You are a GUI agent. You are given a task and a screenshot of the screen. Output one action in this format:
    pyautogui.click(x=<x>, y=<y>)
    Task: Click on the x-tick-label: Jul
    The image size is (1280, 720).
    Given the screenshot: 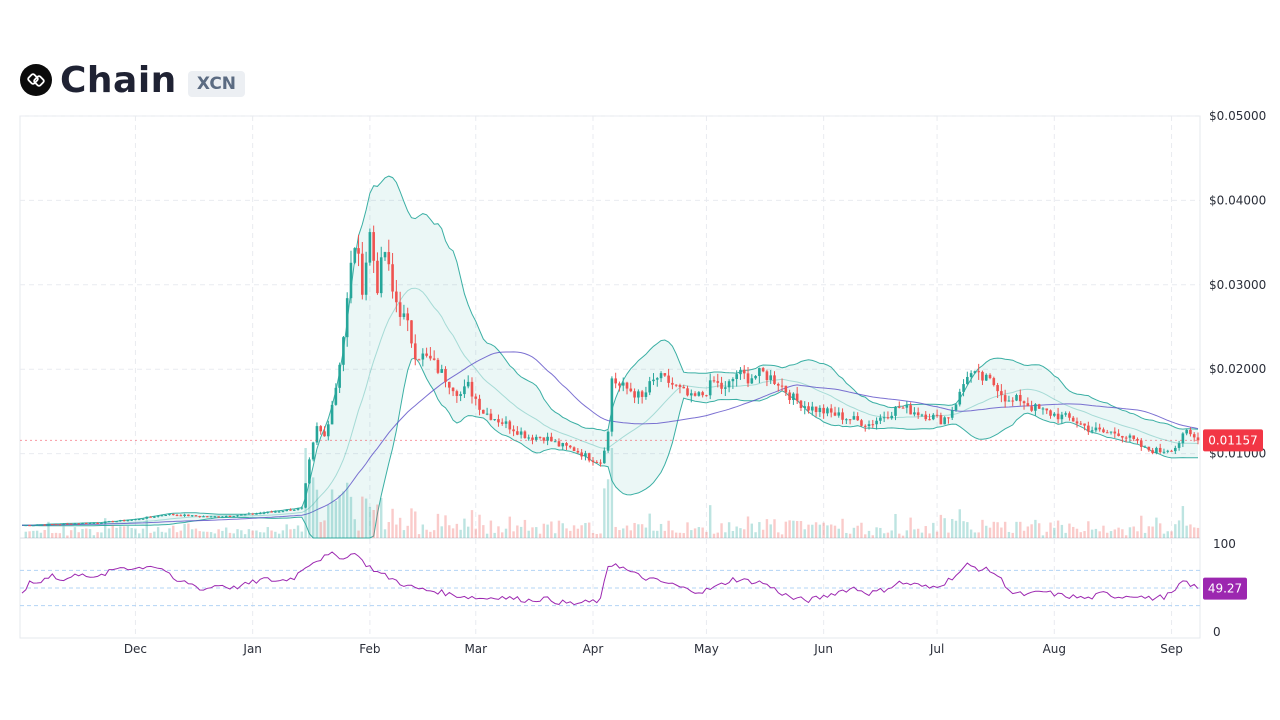 What is the action you would take?
    pyautogui.click(x=936, y=649)
    